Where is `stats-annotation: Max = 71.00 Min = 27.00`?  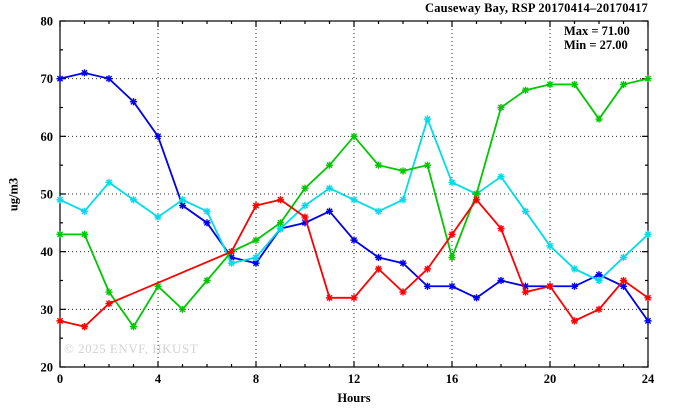 stats-annotation: Max = 71.00 Min = 27.00 is located at coordinates (597, 38).